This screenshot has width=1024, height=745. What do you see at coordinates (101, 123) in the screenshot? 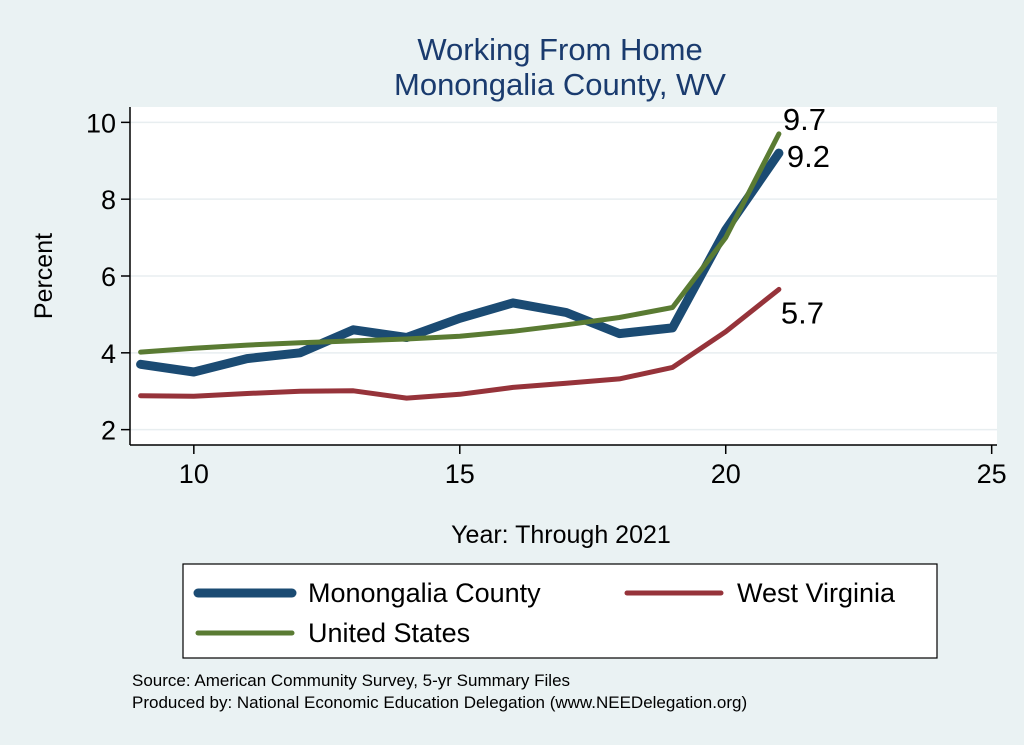
I see `y-tick-label-10: 10` at bounding box center [101, 123].